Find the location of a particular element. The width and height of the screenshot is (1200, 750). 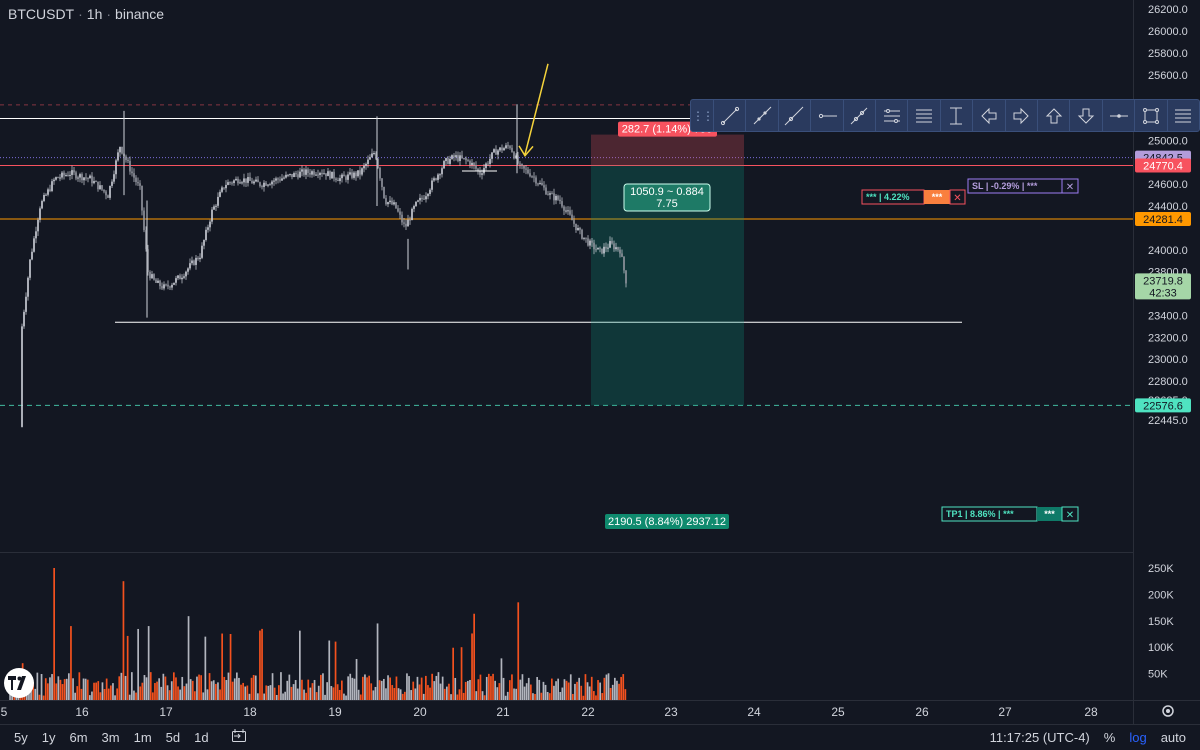

drawing-toolbar: ⋮⋮ is located at coordinates (945, 115).